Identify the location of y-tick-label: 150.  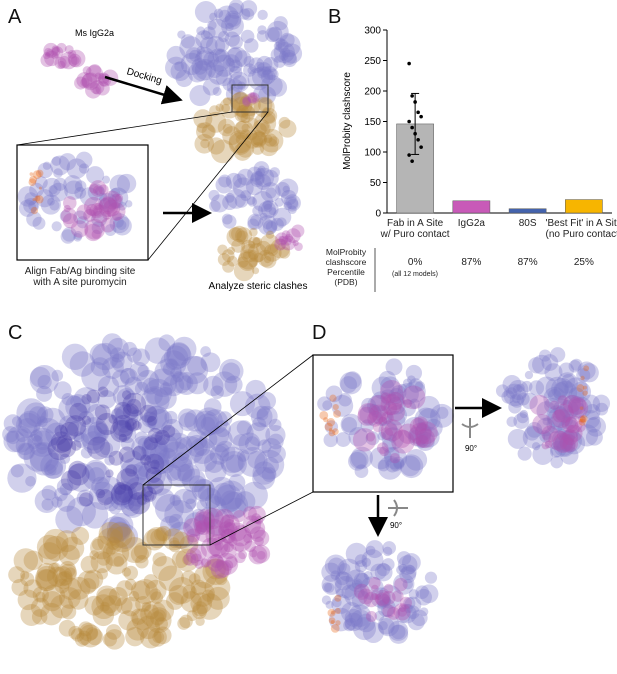
(372, 122).